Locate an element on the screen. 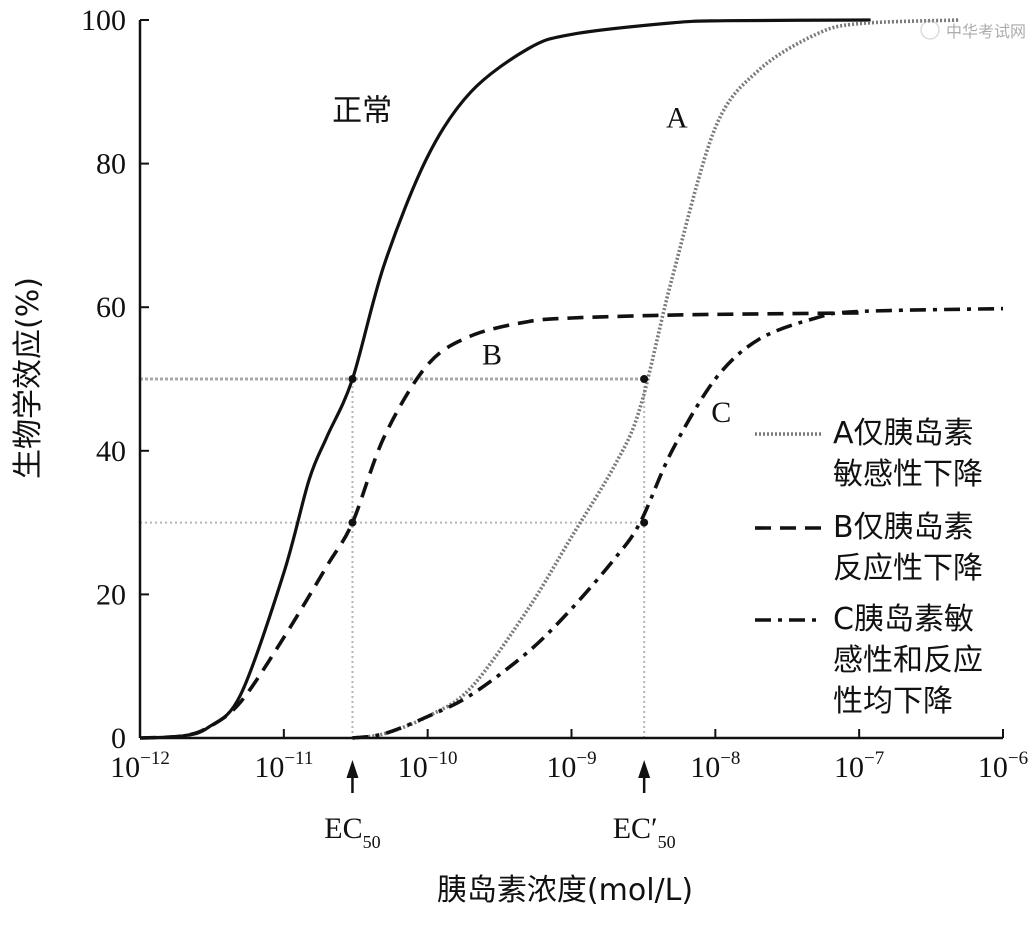 The width and height of the screenshot is (1033, 926). y-tick-label-6: 100 is located at coordinates (103, 20).